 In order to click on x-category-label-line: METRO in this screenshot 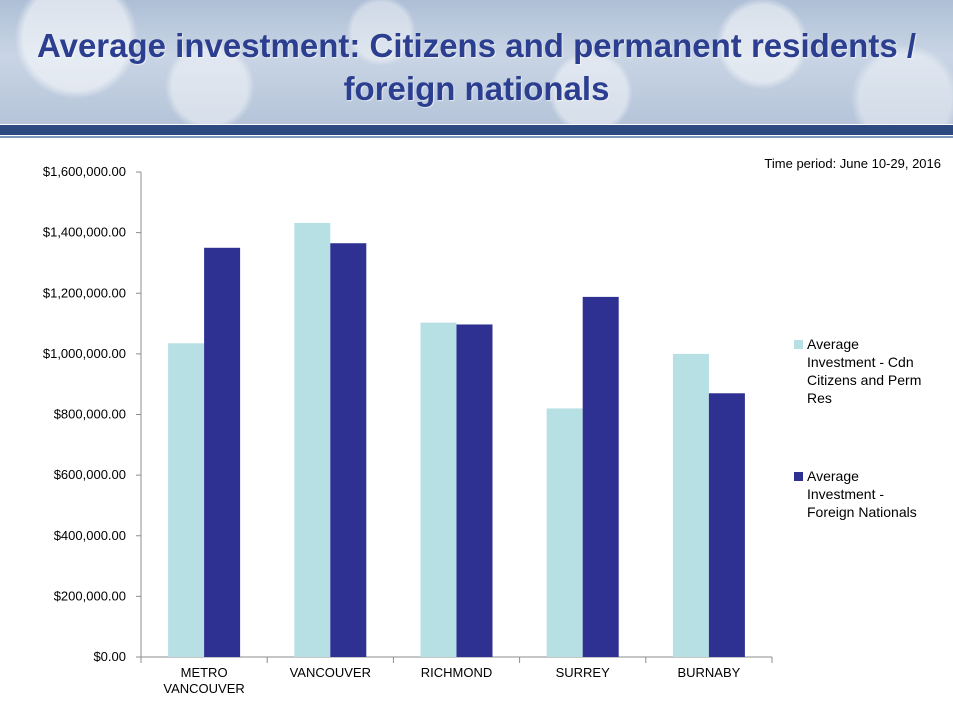, I will do `click(204, 672)`.